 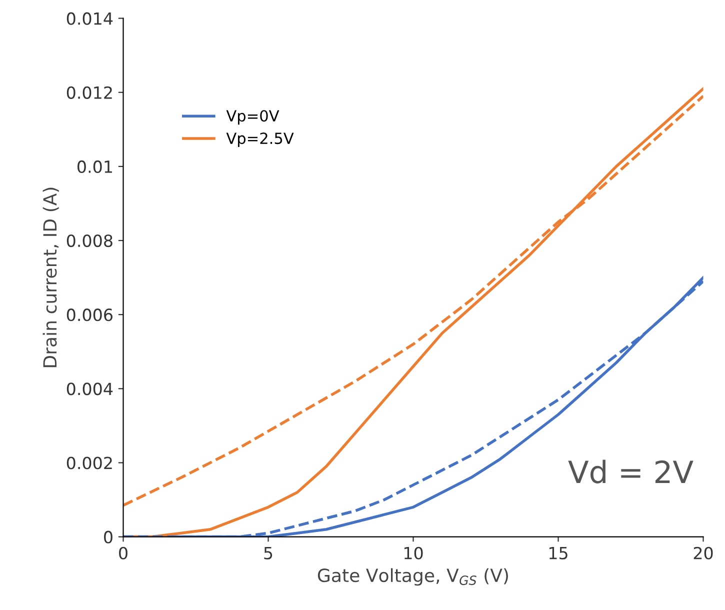 I want to click on x-axis-title: Gate Voltage, V$_{GS}$ (V), so click(x=413, y=577).